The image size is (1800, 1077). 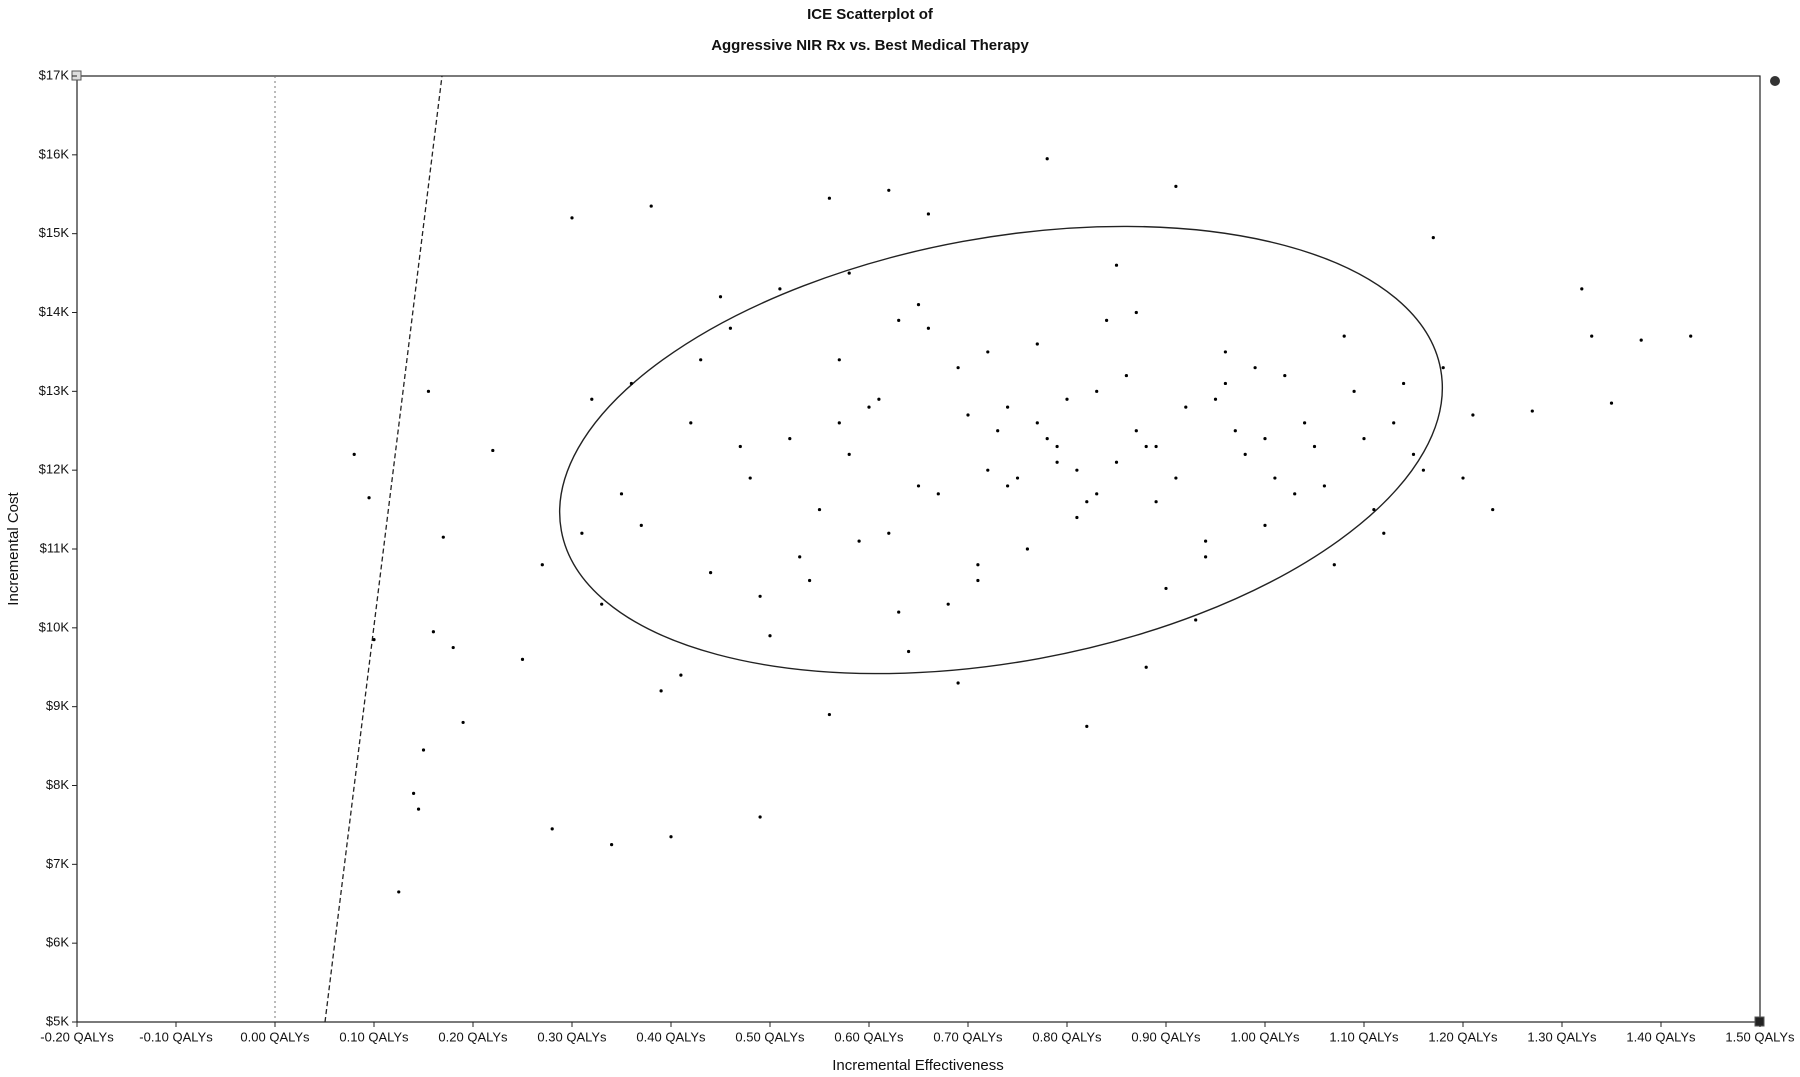 I want to click on corner-marker, so click(x=1775, y=81).